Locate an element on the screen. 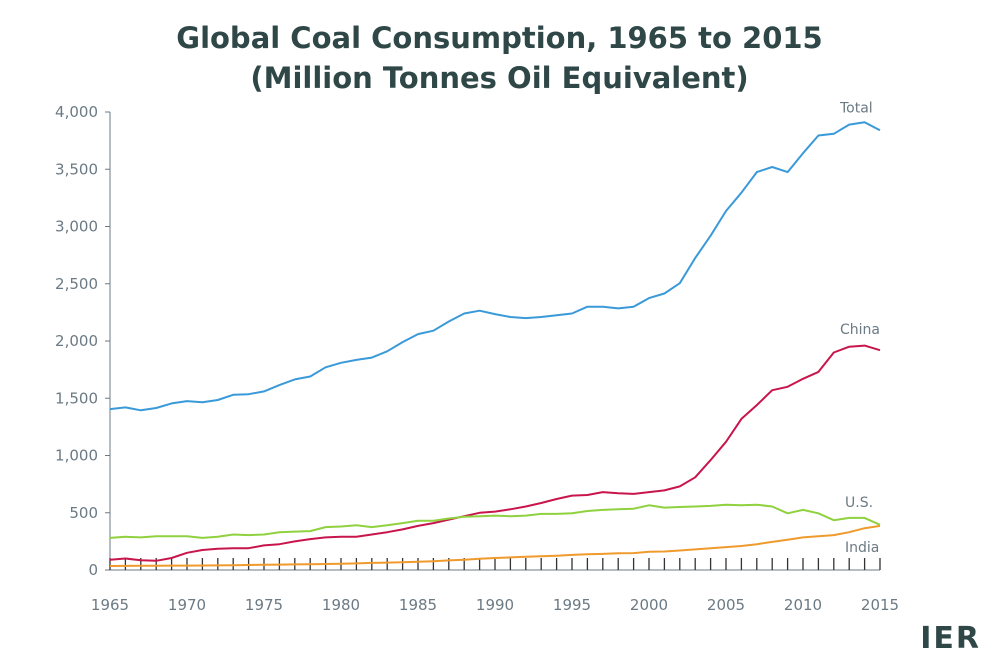 The image size is (999, 666). x-tick-label: 1980 is located at coordinates (341, 605).